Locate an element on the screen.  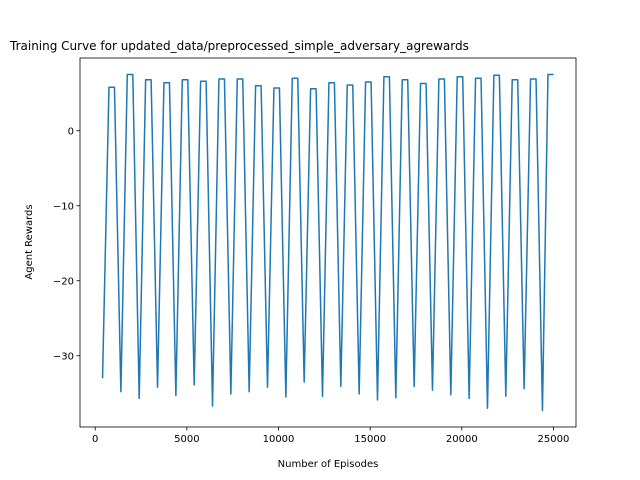
x-tick-label: 20000 is located at coordinates (462, 439).